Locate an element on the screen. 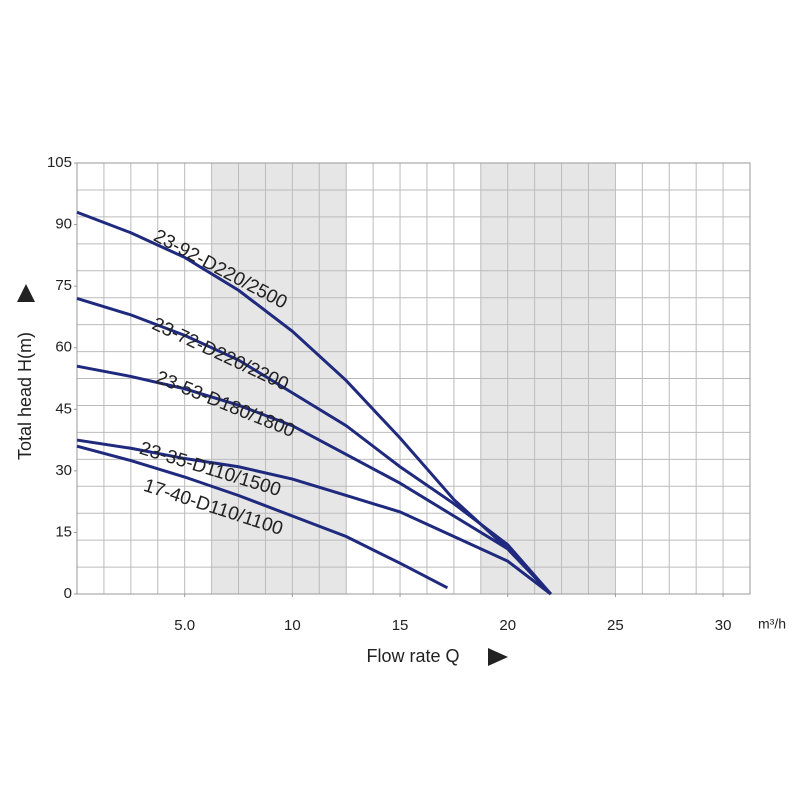 The image size is (800, 800). x-tick-label: 5.0 is located at coordinates (184, 625).